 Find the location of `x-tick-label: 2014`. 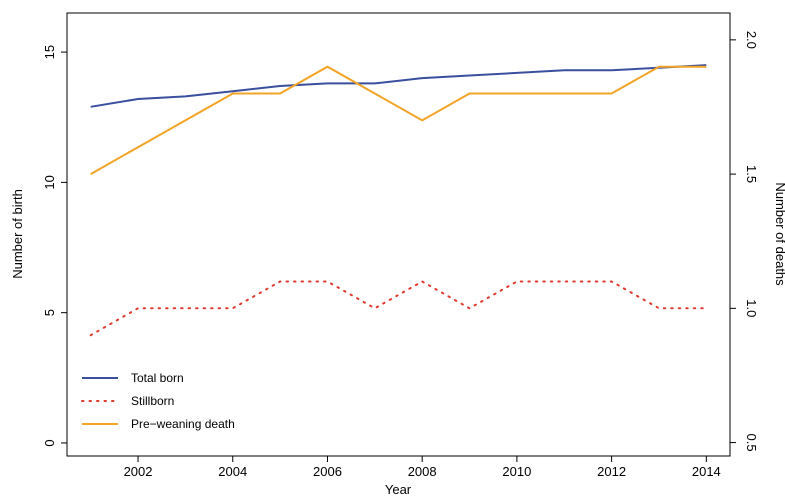

x-tick-label: 2014 is located at coordinates (706, 471).